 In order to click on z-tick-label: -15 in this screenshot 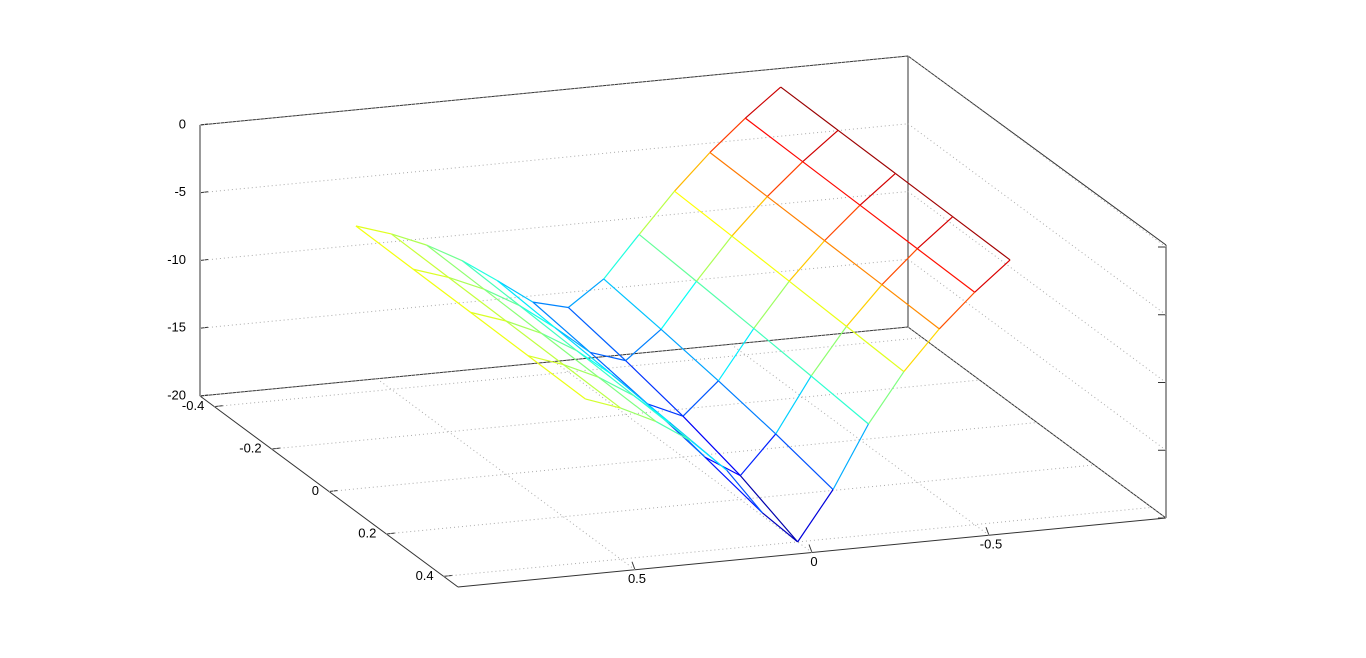, I will do `click(176, 327)`.